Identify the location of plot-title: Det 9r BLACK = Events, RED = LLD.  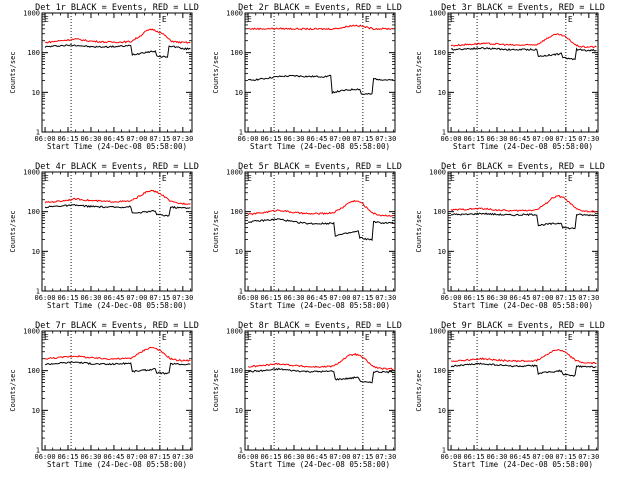
(523, 326).